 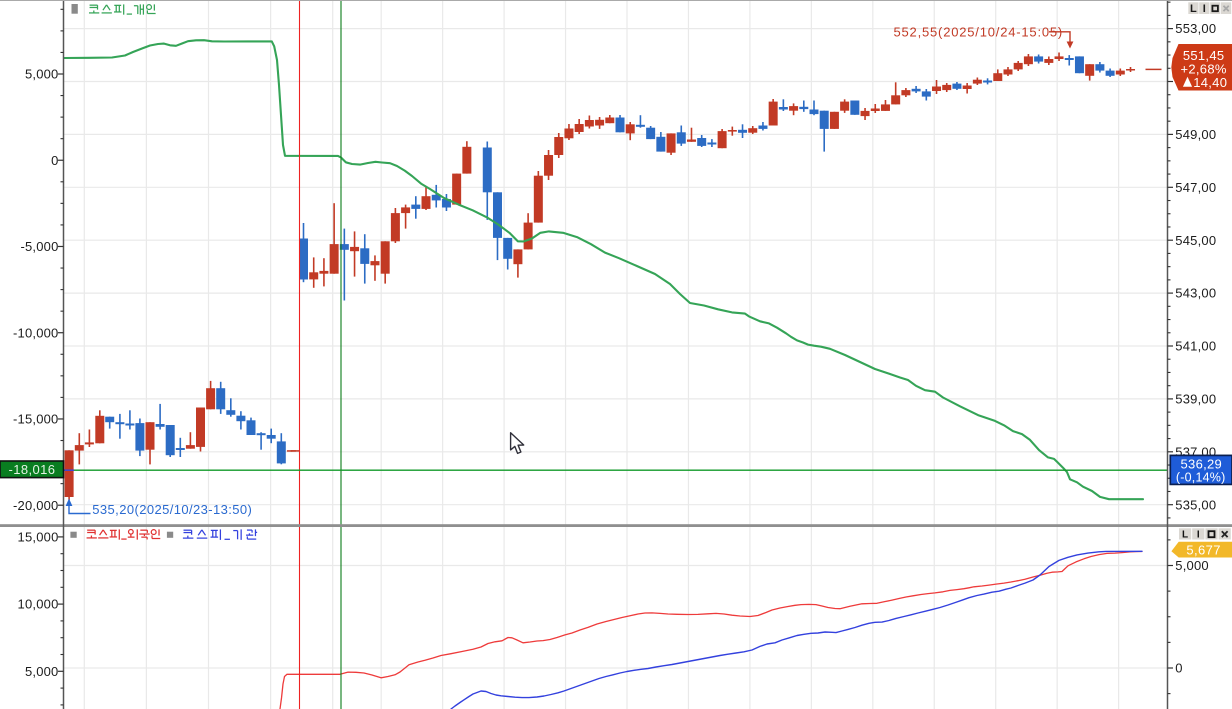 I want to click on svg-text: -10,000, so click(x=36, y=332).